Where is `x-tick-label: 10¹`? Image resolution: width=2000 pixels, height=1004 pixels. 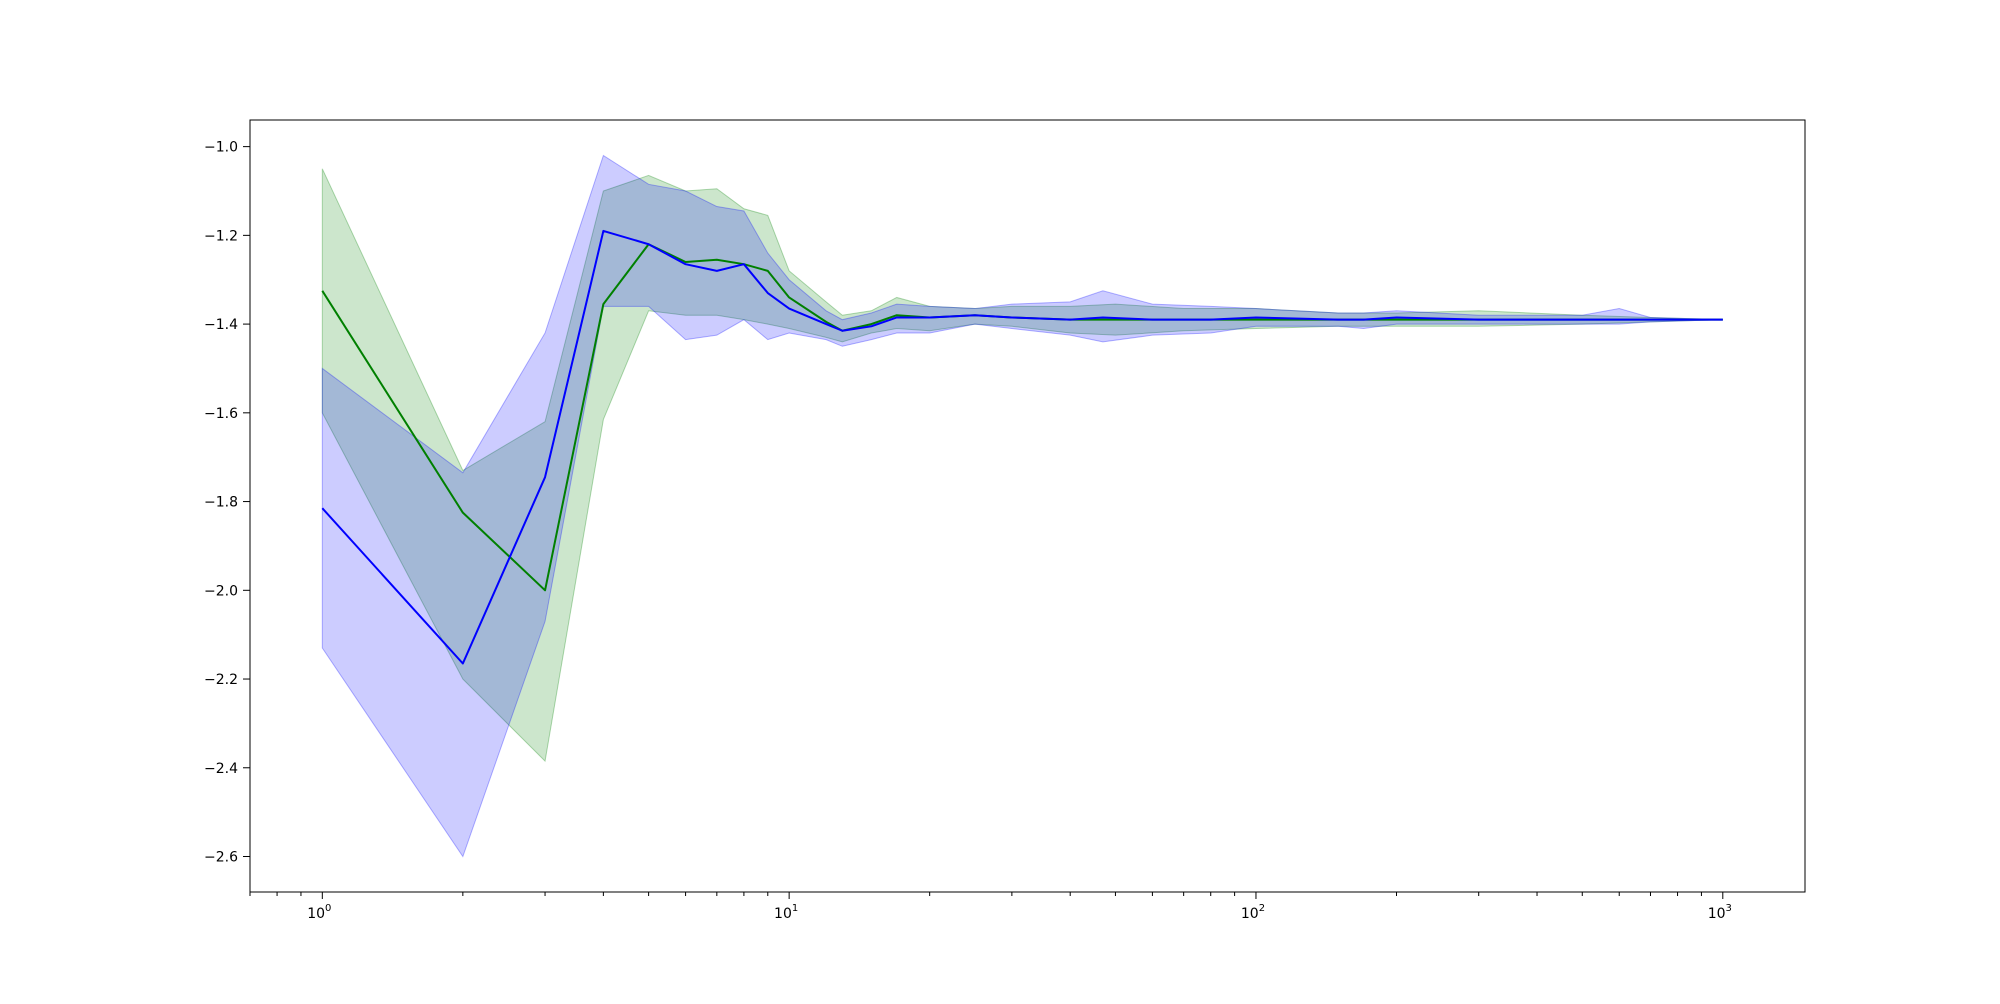
x-tick-label: 10¹ is located at coordinates (786, 912).